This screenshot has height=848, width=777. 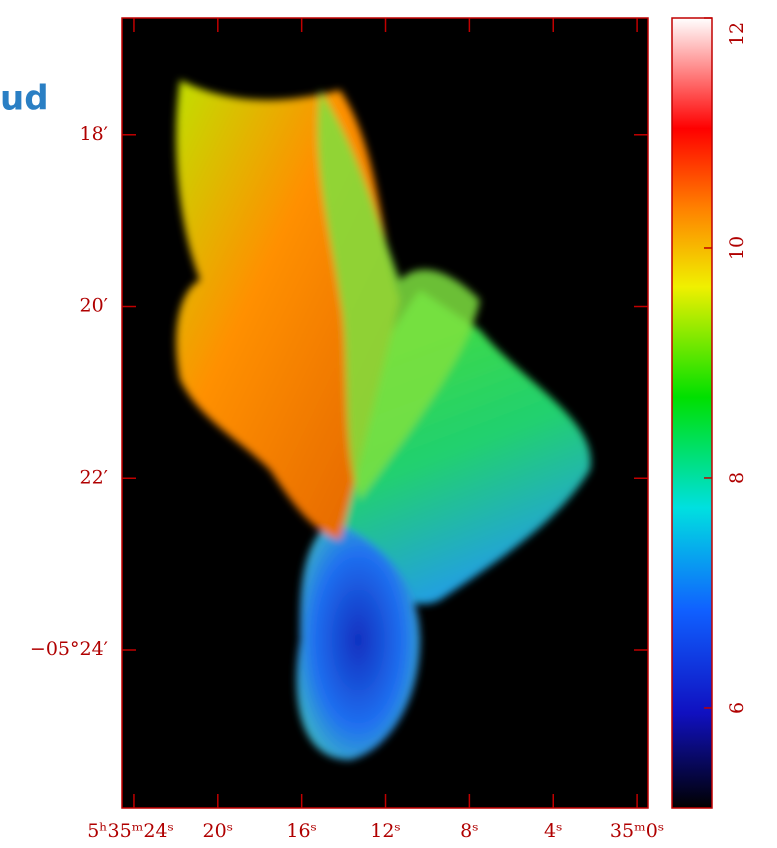 What do you see at coordinates (94, 477) in the screenshot?
I see `y-tick-label: 22′` at bounding box center [94, 477].